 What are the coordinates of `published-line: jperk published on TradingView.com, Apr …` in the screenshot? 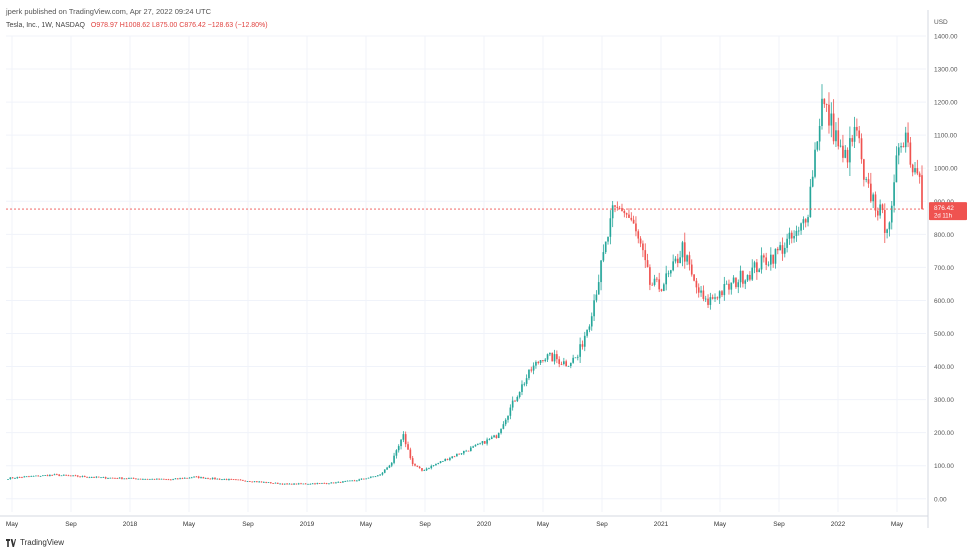 It's located at (108, 11).